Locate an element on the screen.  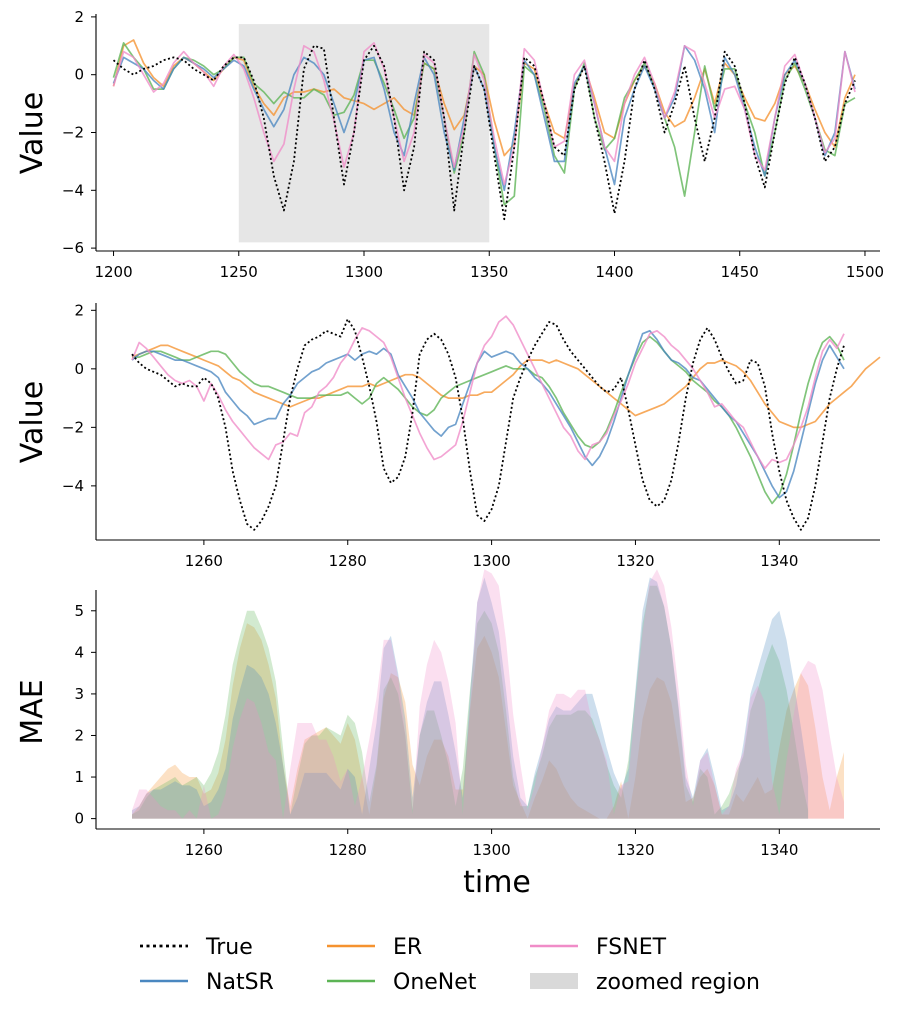
legend-label: FSNET is located at coordinates (631, 947).